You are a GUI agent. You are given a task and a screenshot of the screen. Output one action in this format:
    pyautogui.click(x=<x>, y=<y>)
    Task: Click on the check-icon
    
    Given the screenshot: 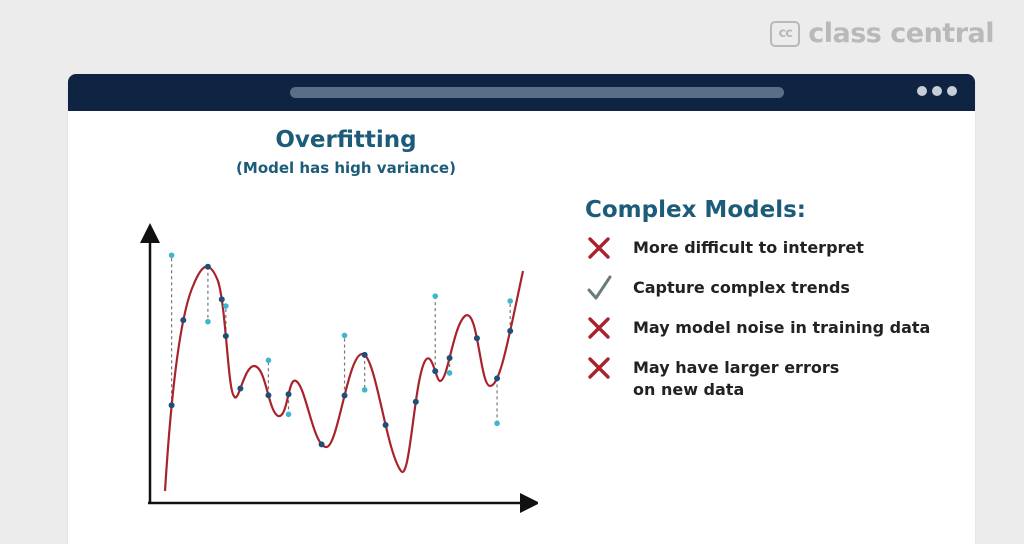 What is the action you would take?
    pyautogui.click(x=599, y=287)
    